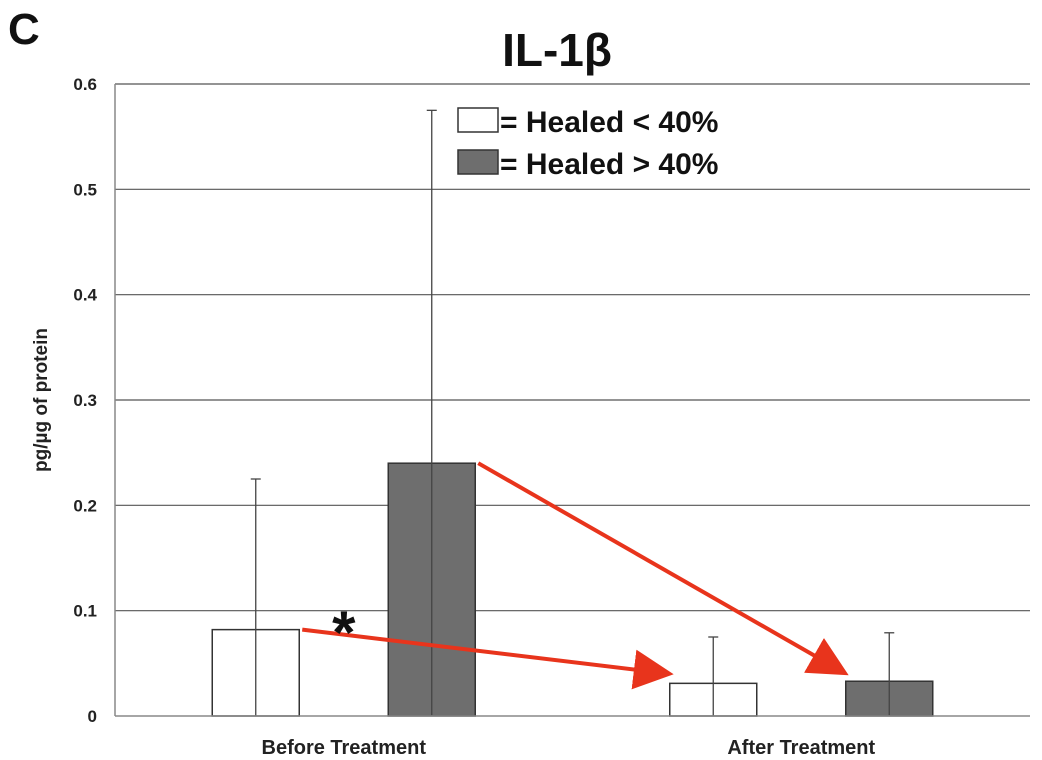 This screenshot has width=1042, height=760. What do you see at coordinates (85, 505) in the screenshot?
I see `y-tick-label: 0.2` at bounding box center [85, 505].